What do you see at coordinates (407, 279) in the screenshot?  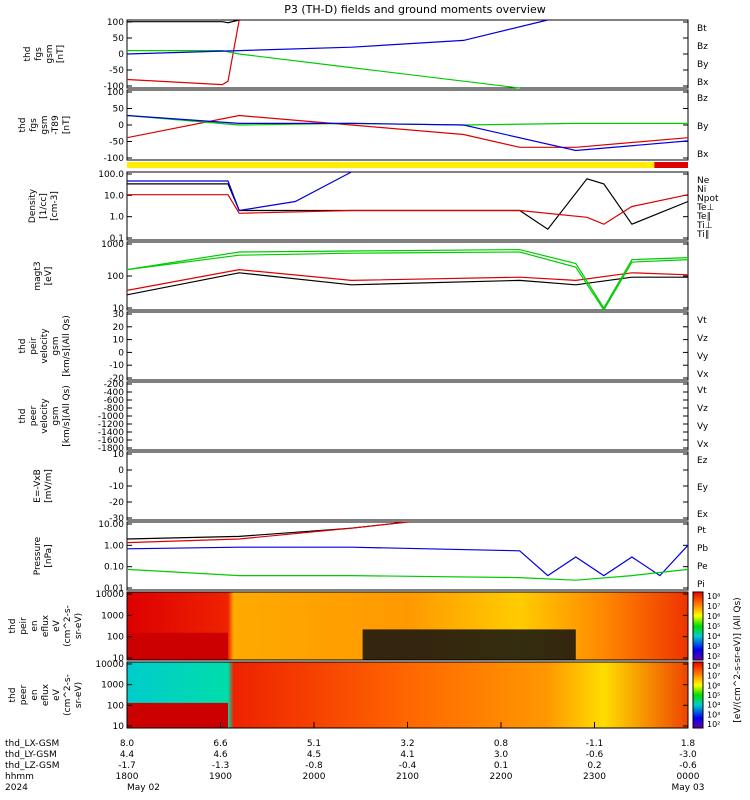 I see `series-Te⊥` at bounding box center [407, 279].